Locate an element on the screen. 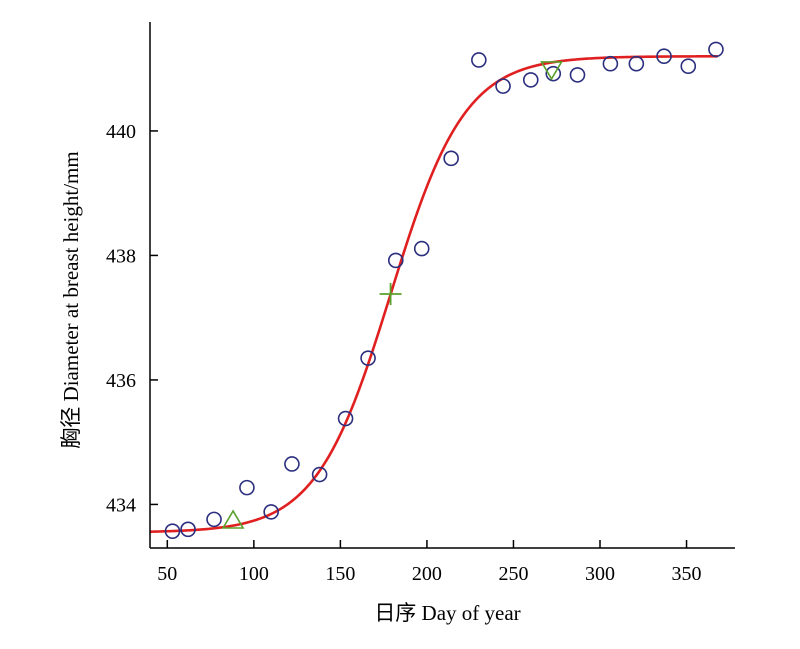  x-tick-label: 150 is located at coordinates (340, 574).